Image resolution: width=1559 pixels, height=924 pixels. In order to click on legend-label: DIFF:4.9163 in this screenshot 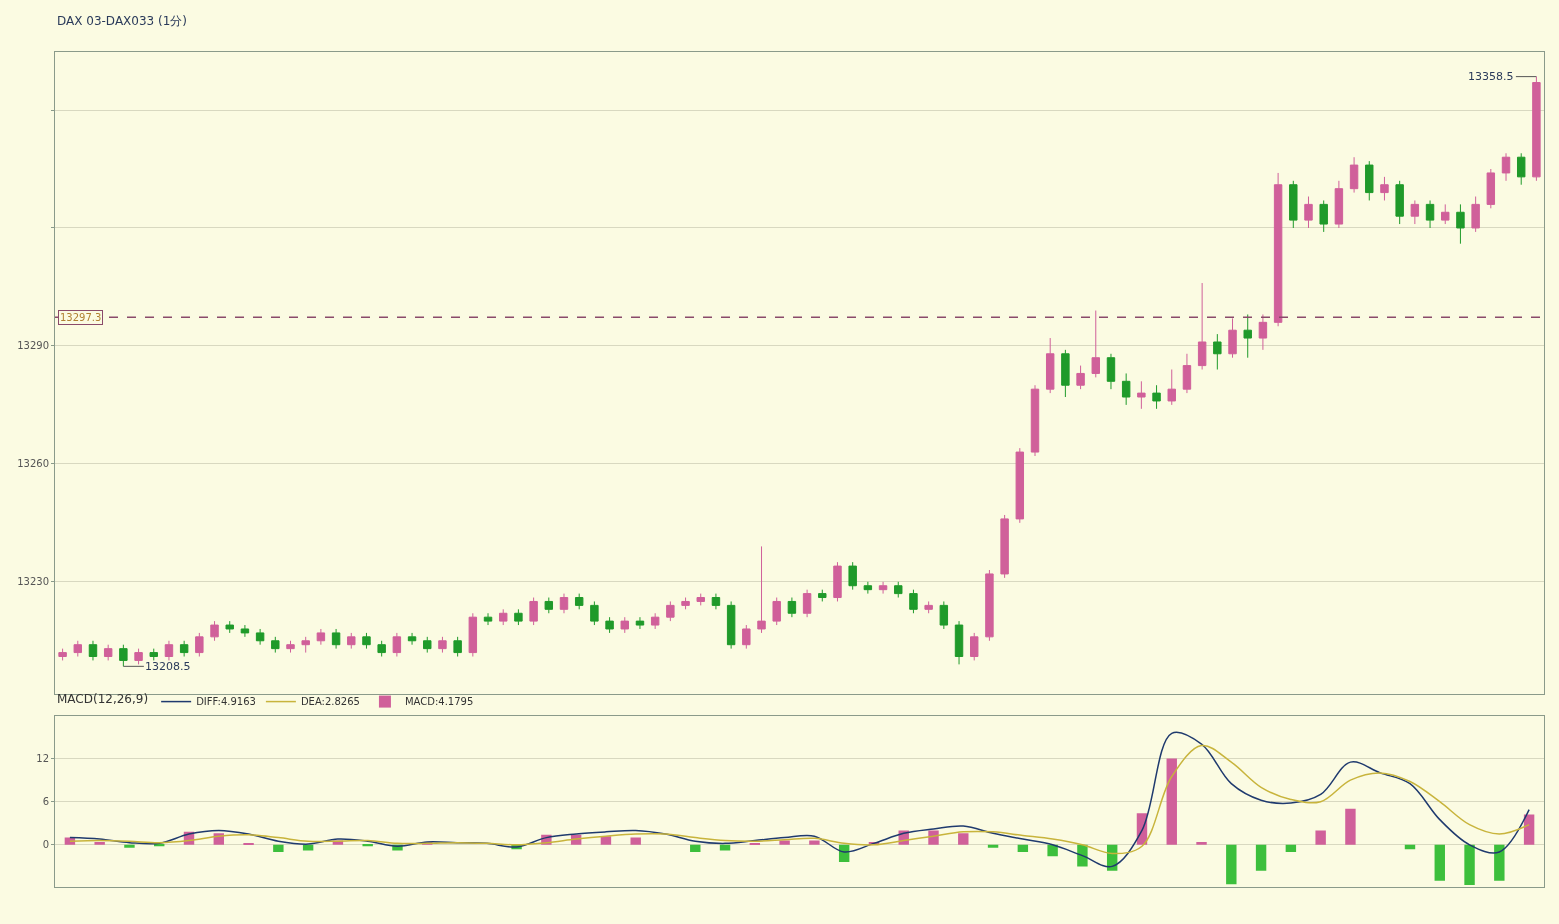, I will do `click(226, 702)`.